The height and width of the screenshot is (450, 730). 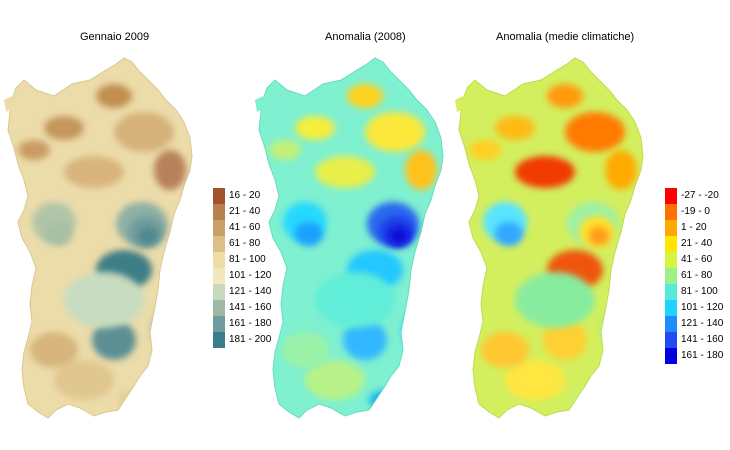 I want to click on legend-label: 181 - 200, so click(x=250, y=339).